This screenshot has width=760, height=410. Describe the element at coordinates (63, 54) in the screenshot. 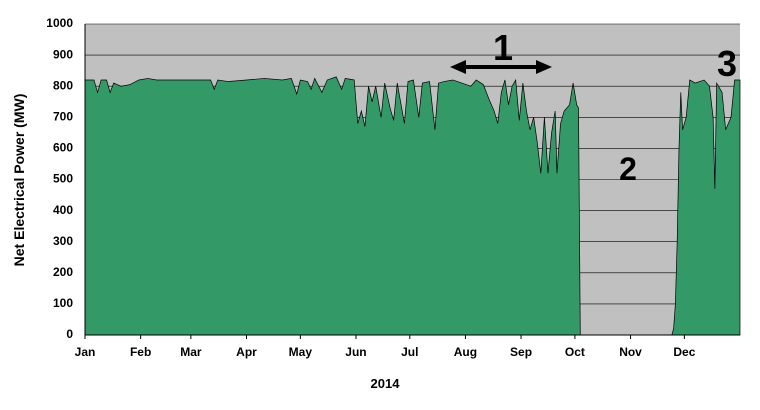

I see `y-tick-label: 900` at that location.